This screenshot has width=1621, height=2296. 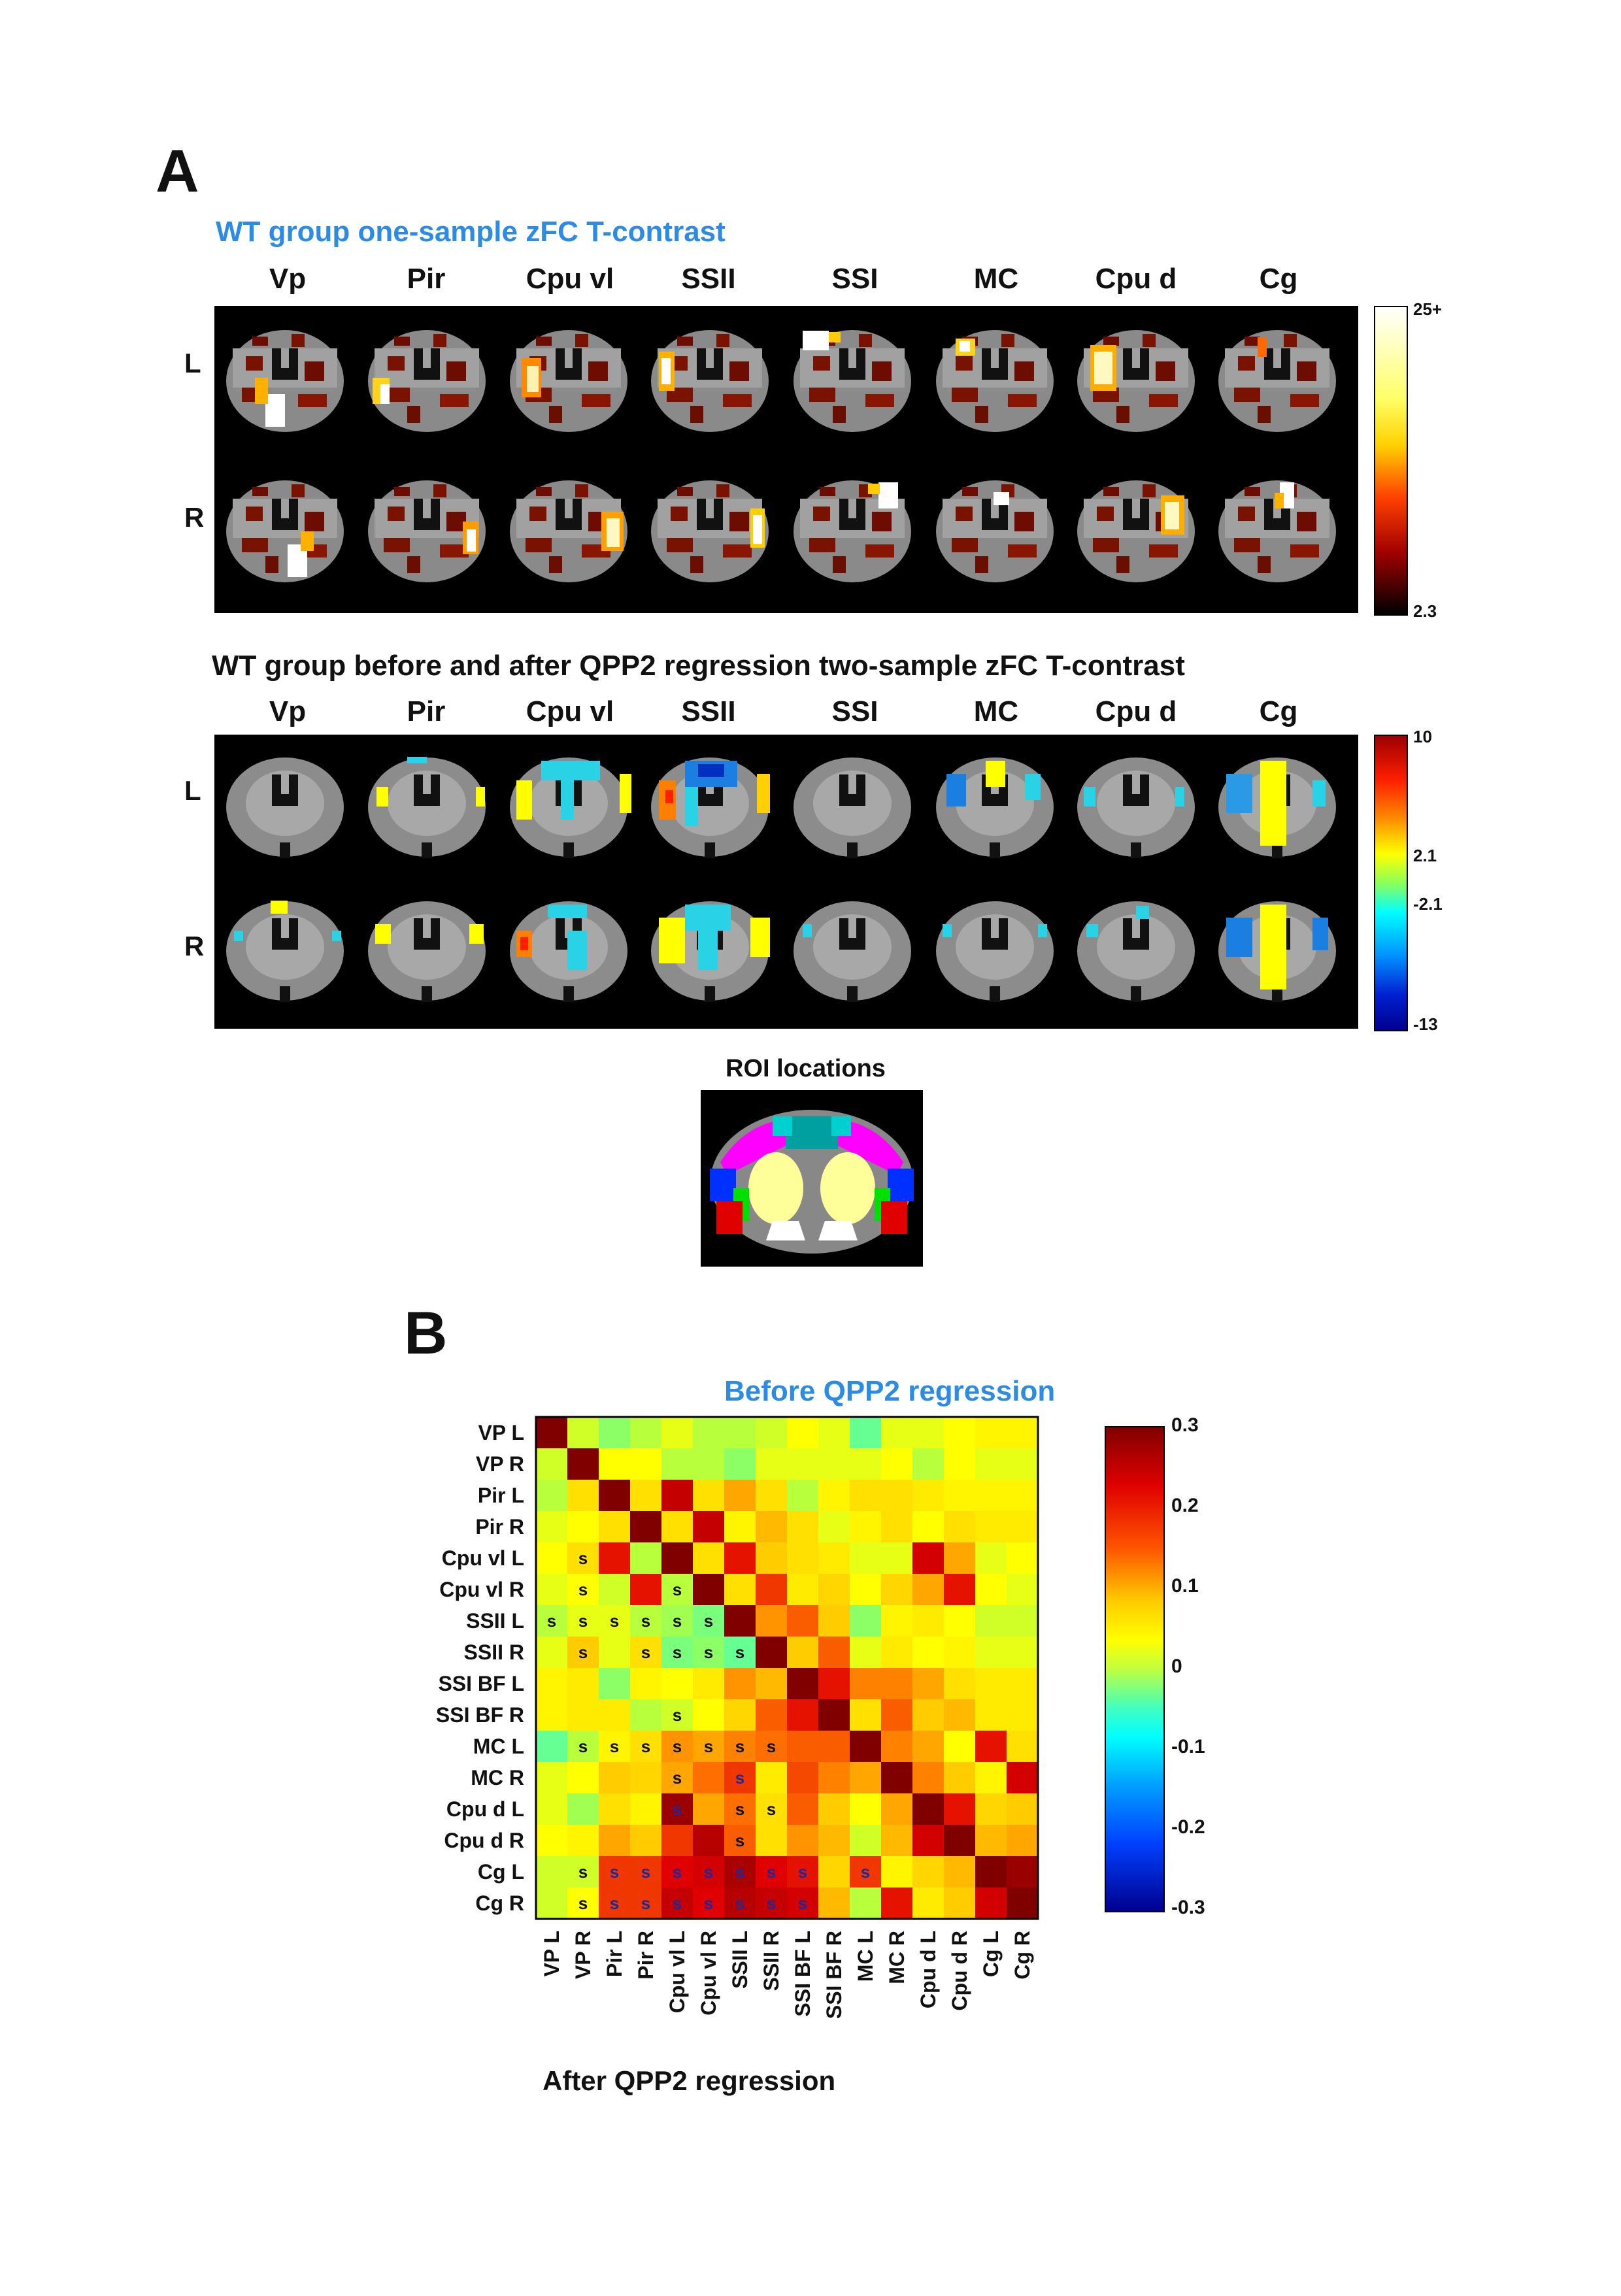 I want to click on heatmap-col-label: Cpu vl L, so click(x=677, y=1972).